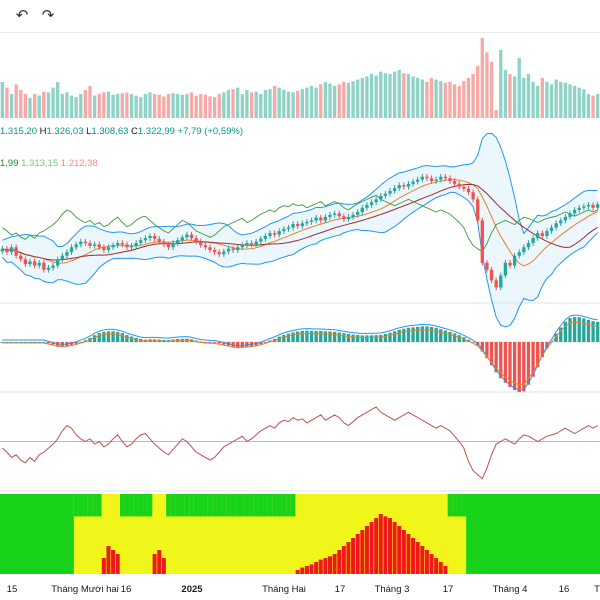  Describe the element at coordinates (284, 589) in the screenshot. I see `x-tick-label: Tháng Hai` at that location.